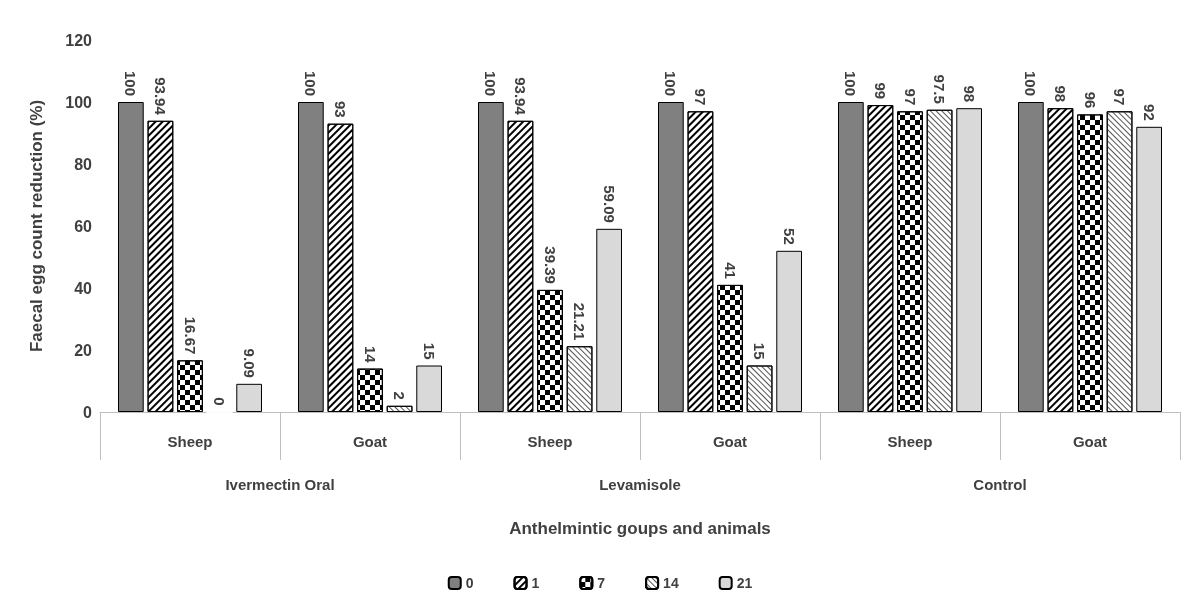 The height and width of the screenshot is (605, 1200). Describe the element at coordinates (83, 288) in the screenshot. I see `y-tick-label: 40` at that location.